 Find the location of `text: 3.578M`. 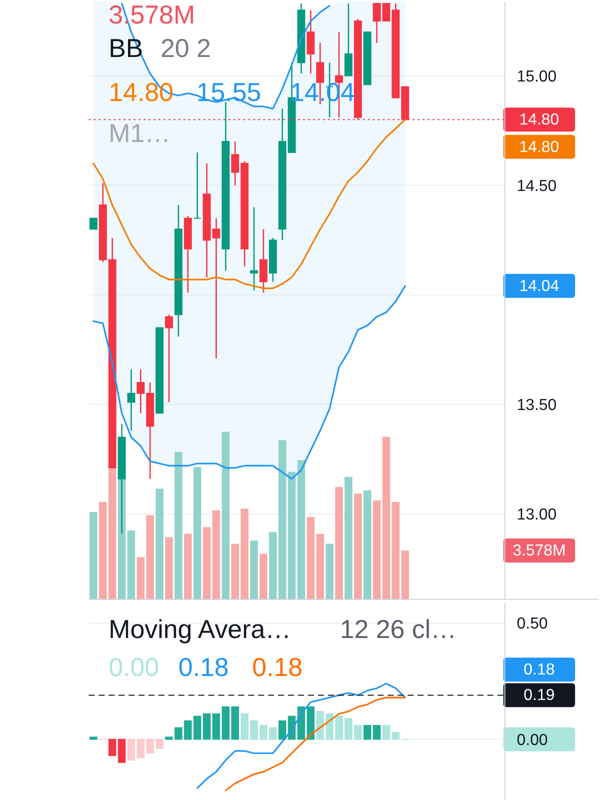

text: 3.578M is located at coordinates (539, 551).